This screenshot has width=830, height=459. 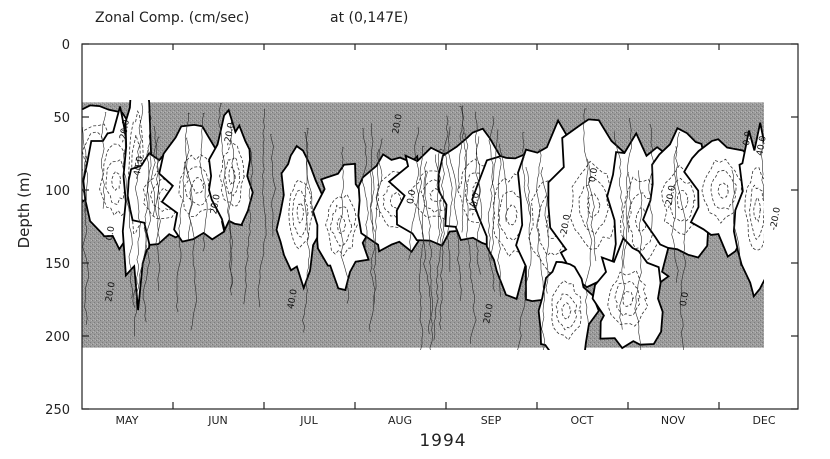 I want to click on y-tick-label: 0, so click(x=66, y=45).